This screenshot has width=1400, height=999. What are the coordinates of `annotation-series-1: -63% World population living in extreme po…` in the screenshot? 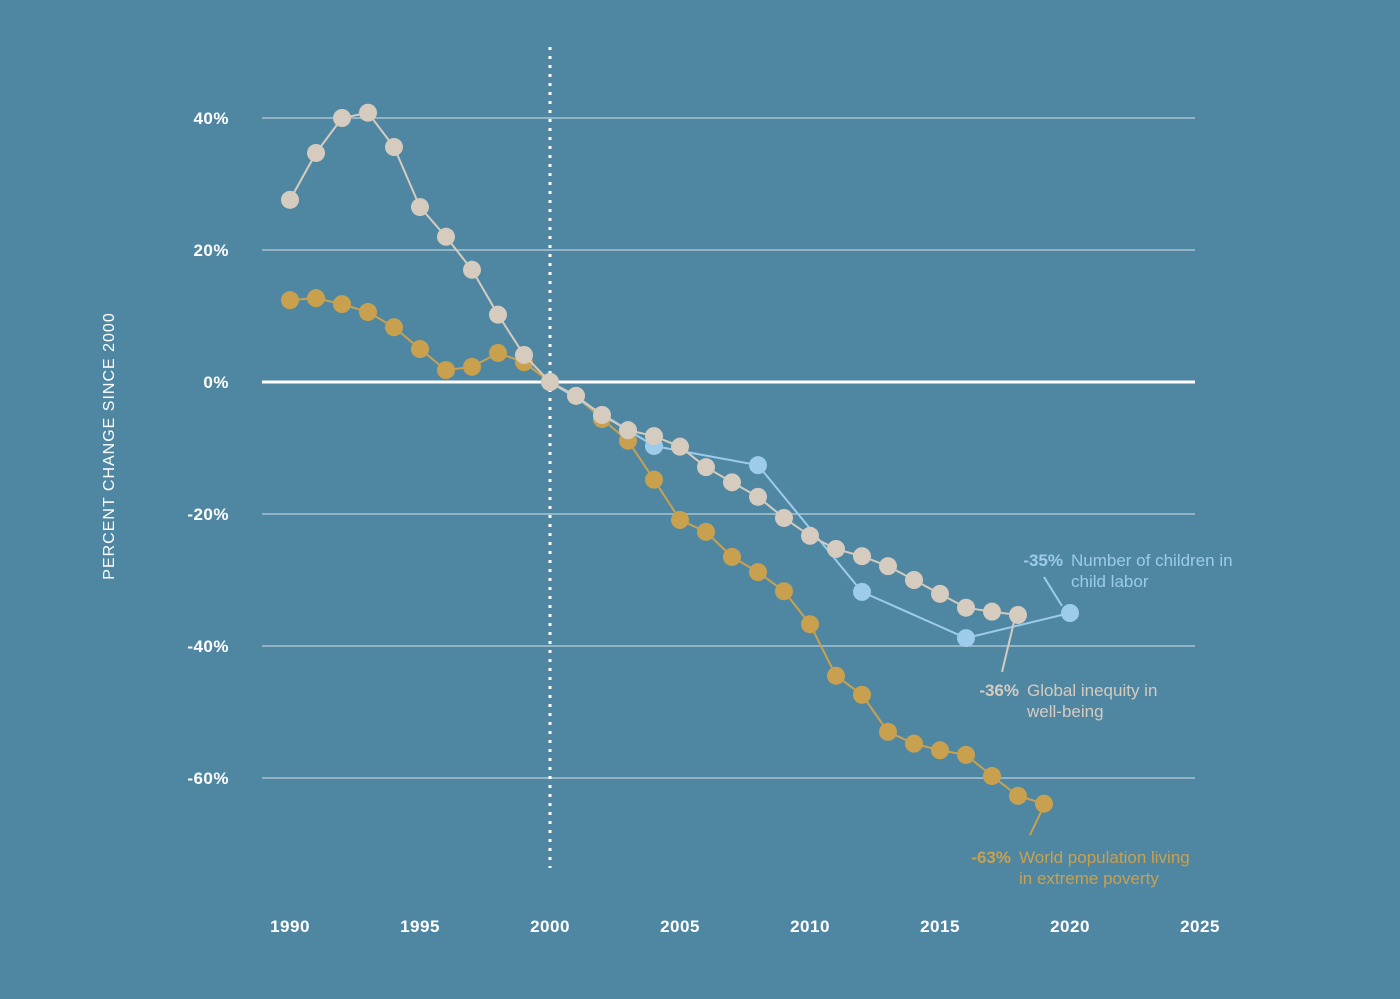 It's located at (1080, 849).